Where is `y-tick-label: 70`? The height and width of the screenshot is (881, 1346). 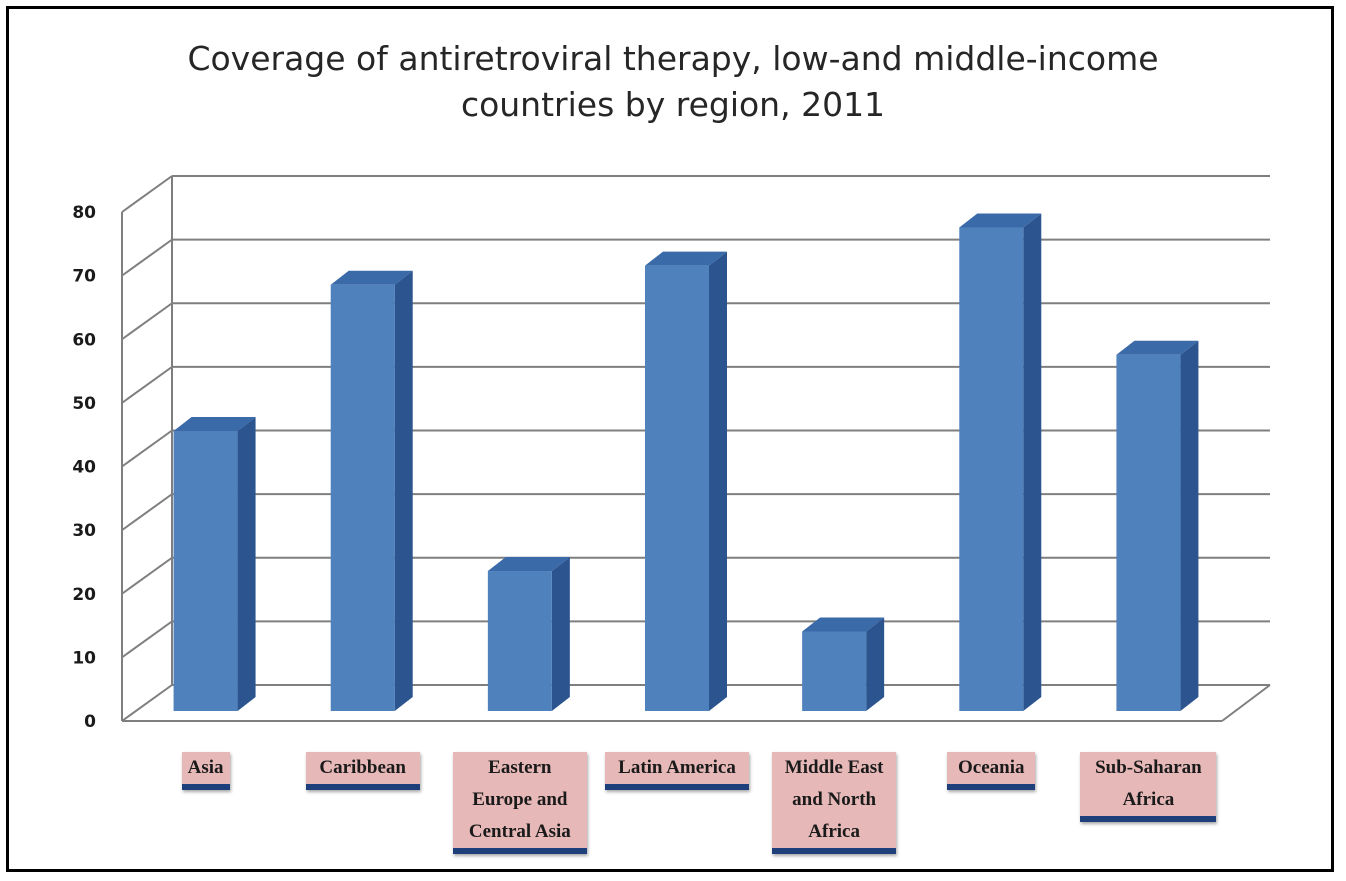
y-tick-label: 70 is located at coordinates (84, 277).